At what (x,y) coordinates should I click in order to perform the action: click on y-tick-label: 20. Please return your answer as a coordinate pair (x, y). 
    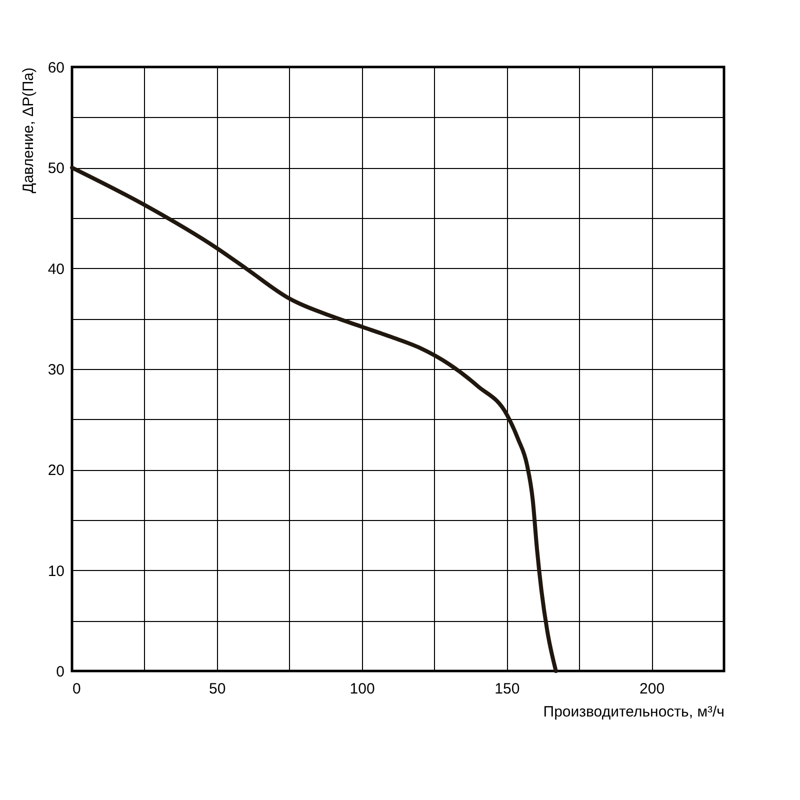
    Looking at the image, I should click on (56, 471).